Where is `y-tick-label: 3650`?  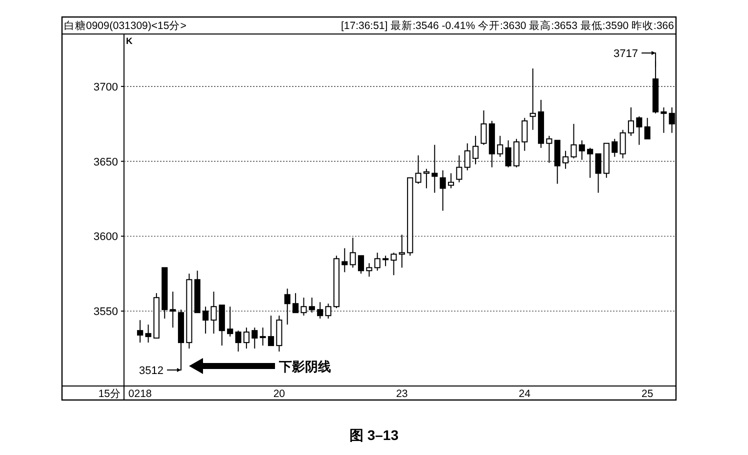 y-tick-label: 3650 is located at coordinates (106, 162).